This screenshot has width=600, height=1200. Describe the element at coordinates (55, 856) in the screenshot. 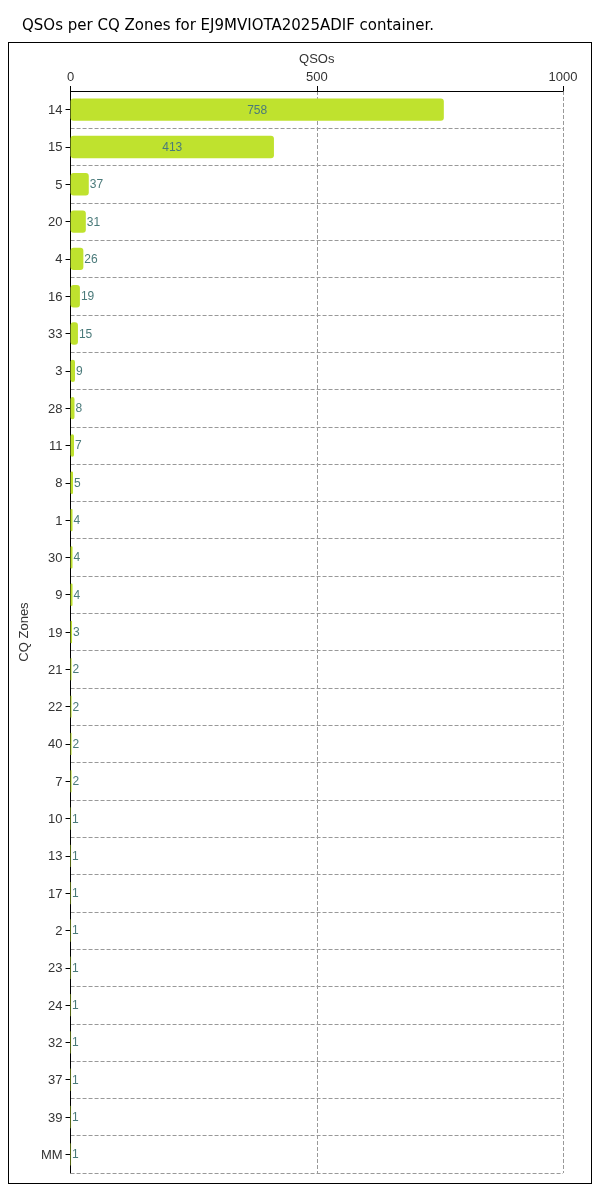

I see `y-tick-label: 13` at that location.